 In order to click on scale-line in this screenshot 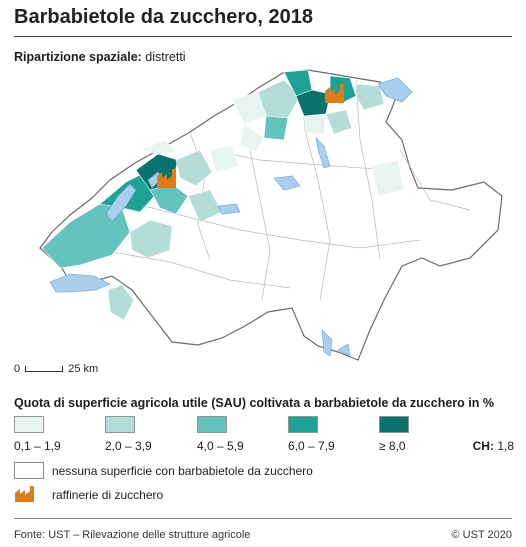, I will do `click(44, 369)`.